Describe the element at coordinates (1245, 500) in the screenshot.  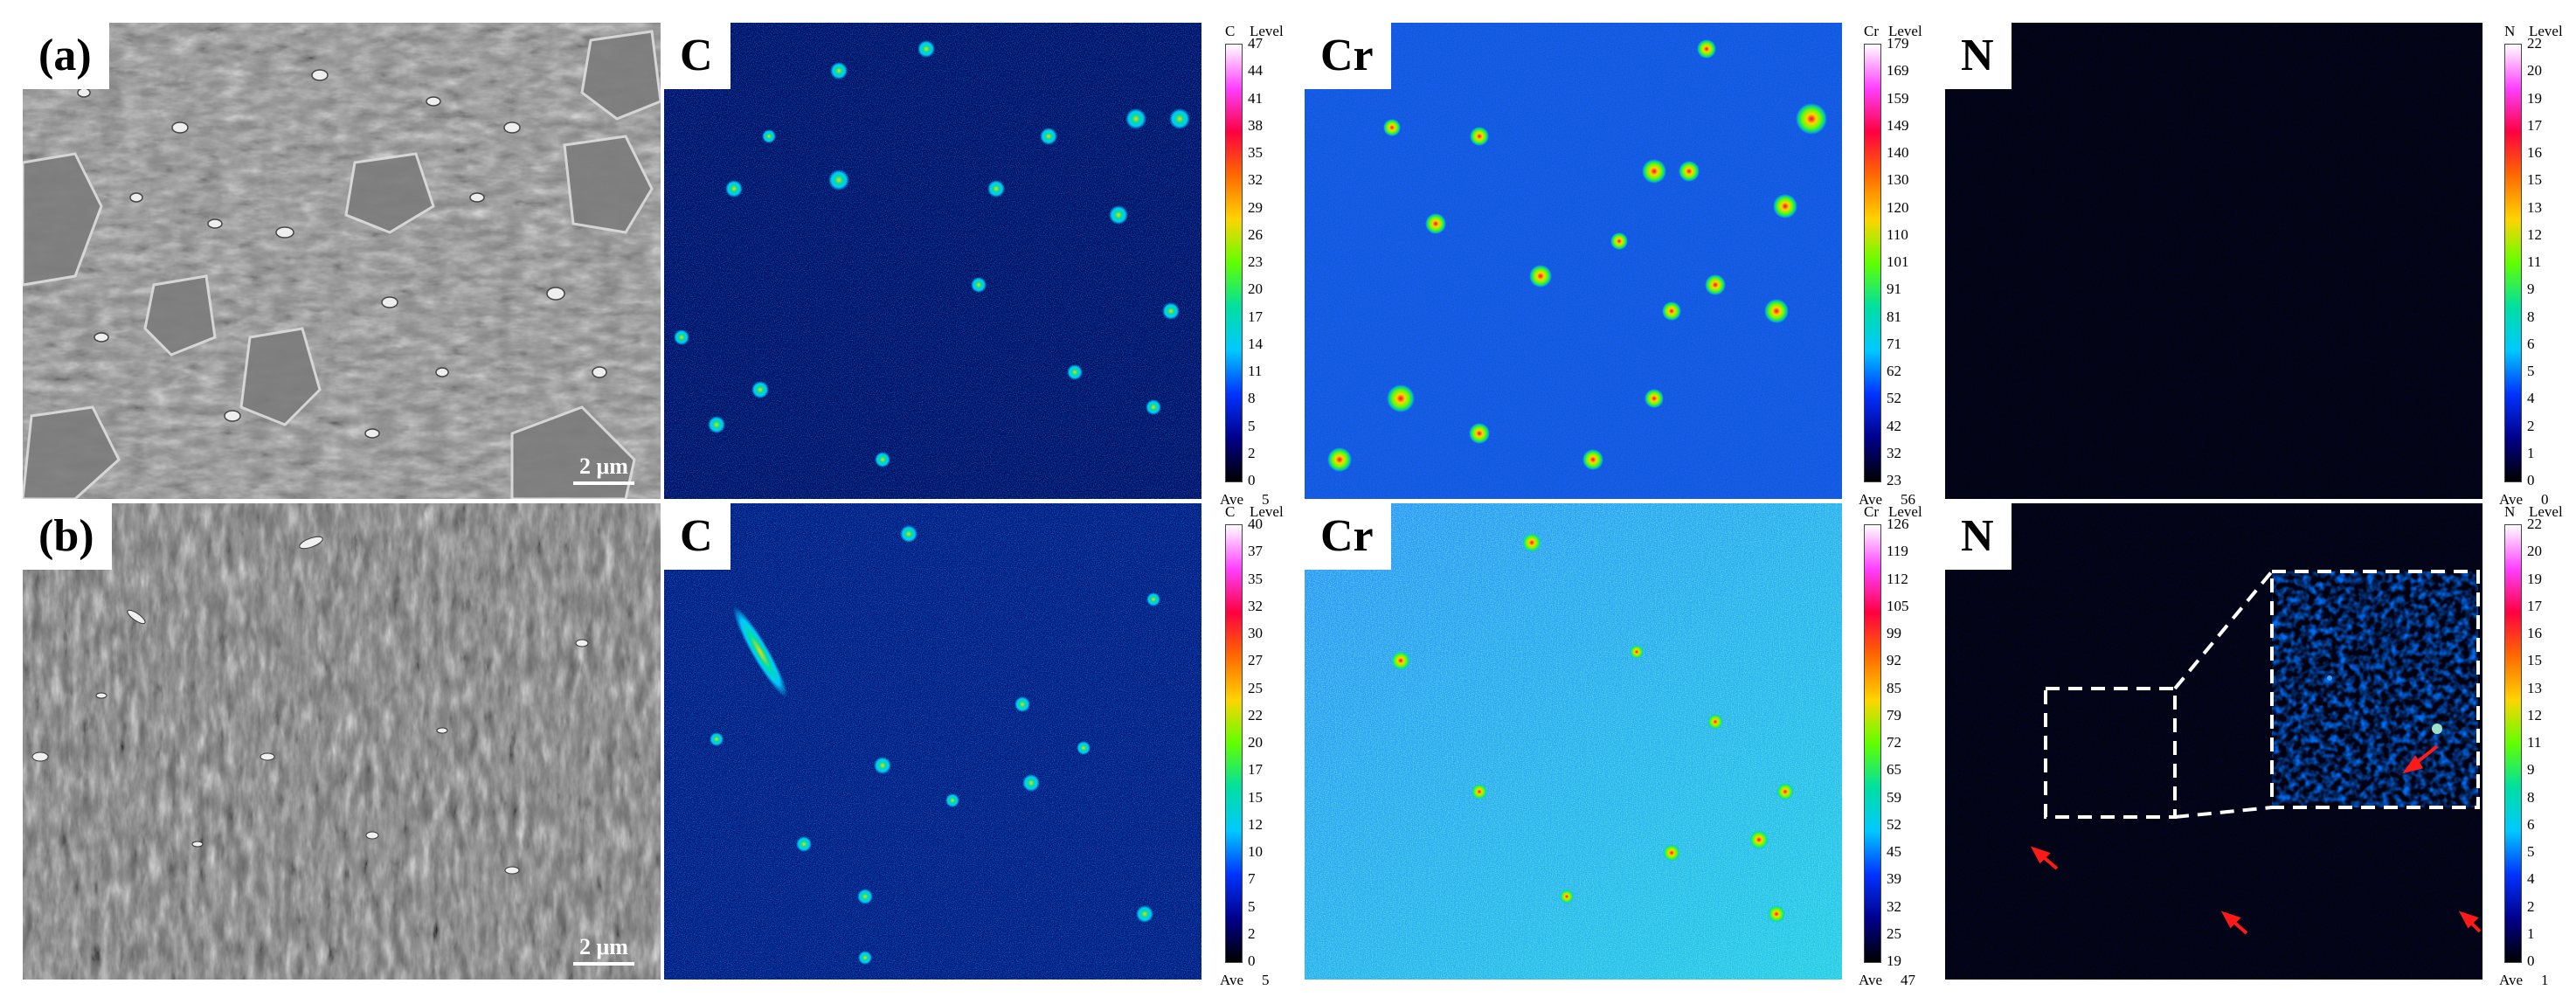
I see `colorbar-average: Ave 5` at that location.